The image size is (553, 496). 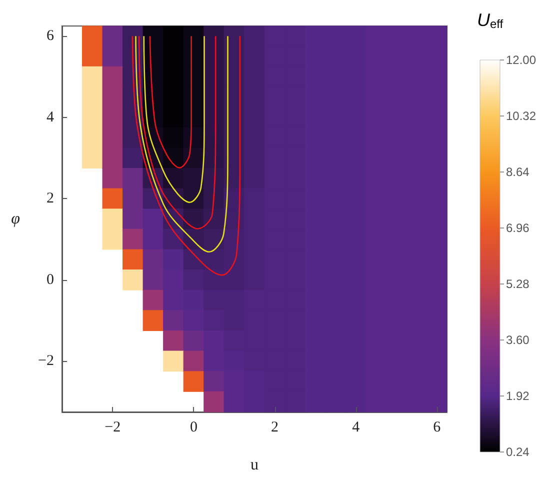 What do you see at coordinates (437, 428) in the screenshot?
I see `x-tick-label: 6` at bounding box center [437, 428].